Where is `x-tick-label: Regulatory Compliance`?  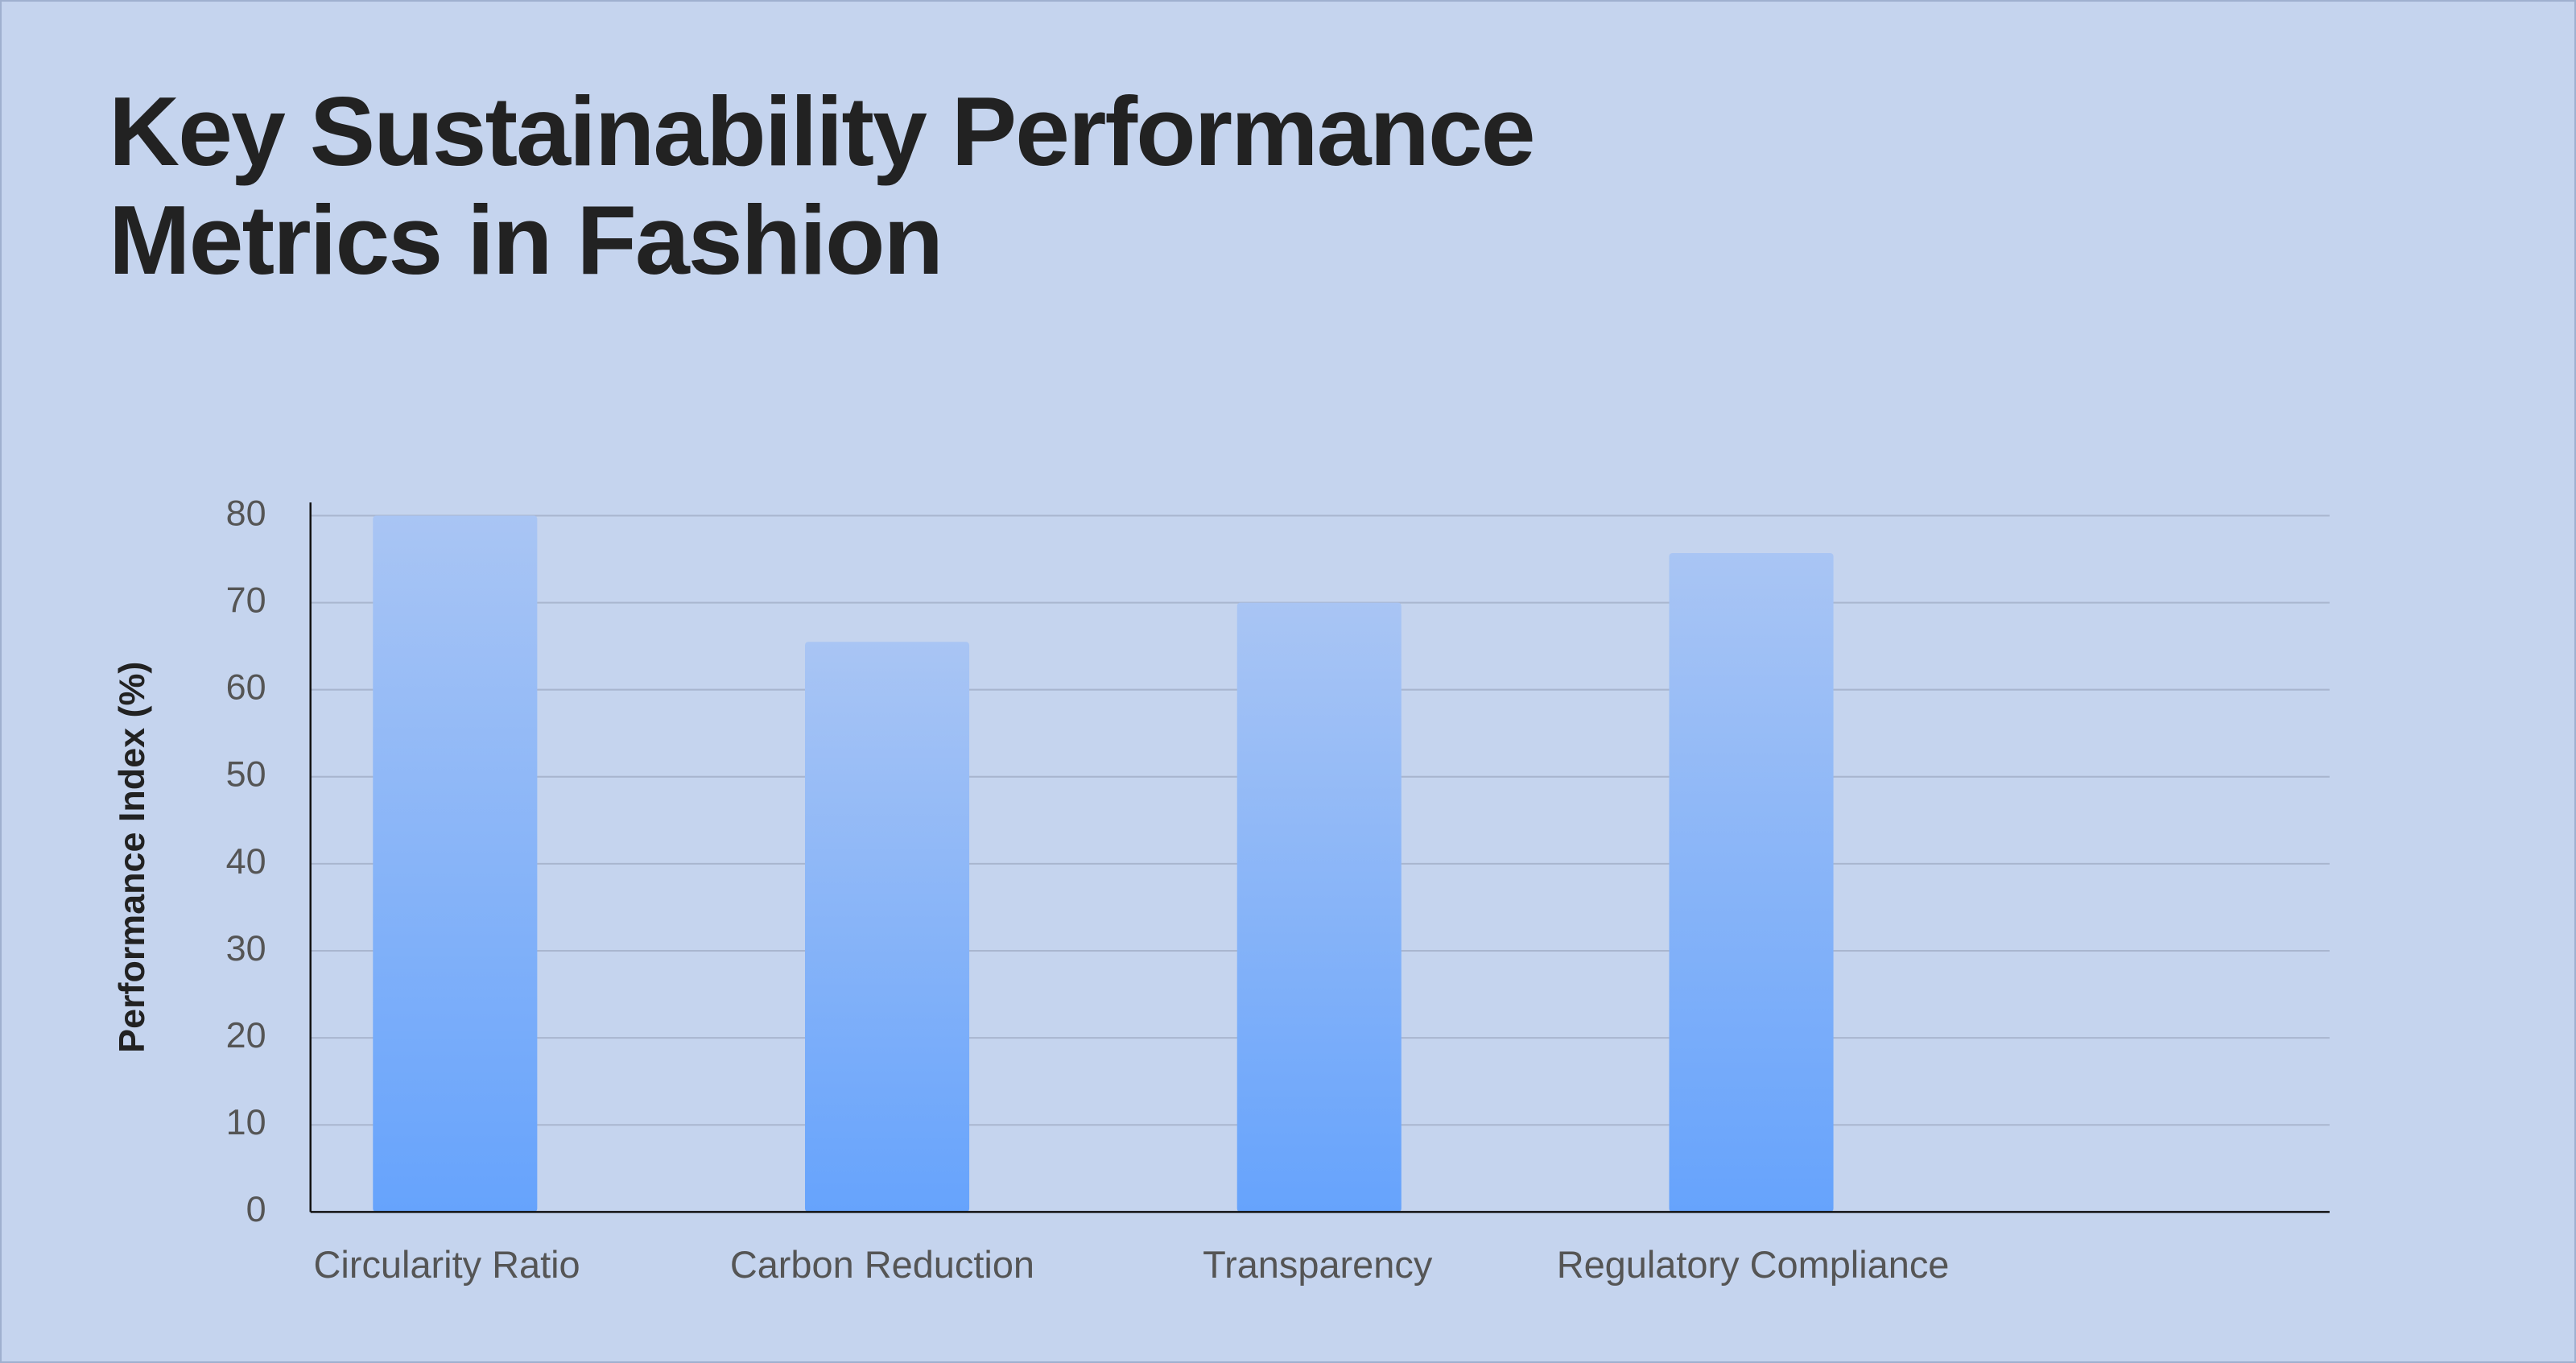
x-tick-label: Regulatory Compliance is located at coordinates (1753, 1265).